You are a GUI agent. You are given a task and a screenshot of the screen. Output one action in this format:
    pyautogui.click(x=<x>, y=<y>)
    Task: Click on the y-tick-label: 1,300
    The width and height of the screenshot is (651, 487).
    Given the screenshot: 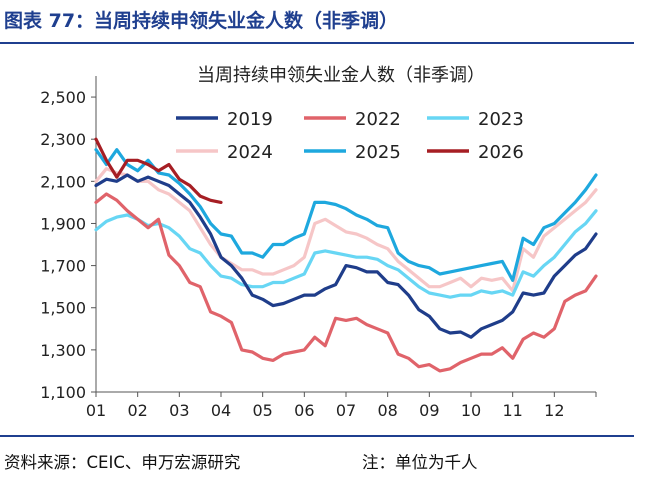 What is the action you would take?
    pyautogui.click(x=63, y=350)
    